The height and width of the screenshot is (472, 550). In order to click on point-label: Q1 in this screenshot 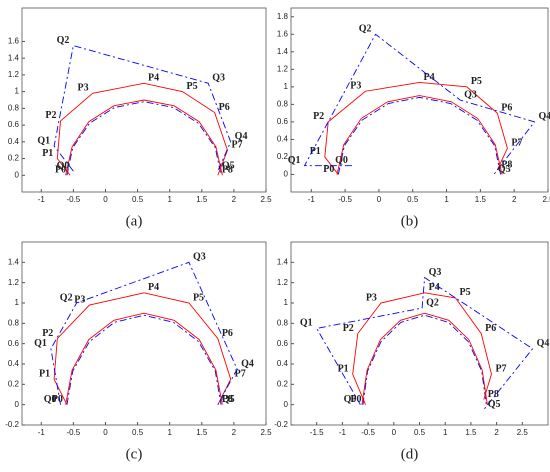, I will do `click(306, 323)`.